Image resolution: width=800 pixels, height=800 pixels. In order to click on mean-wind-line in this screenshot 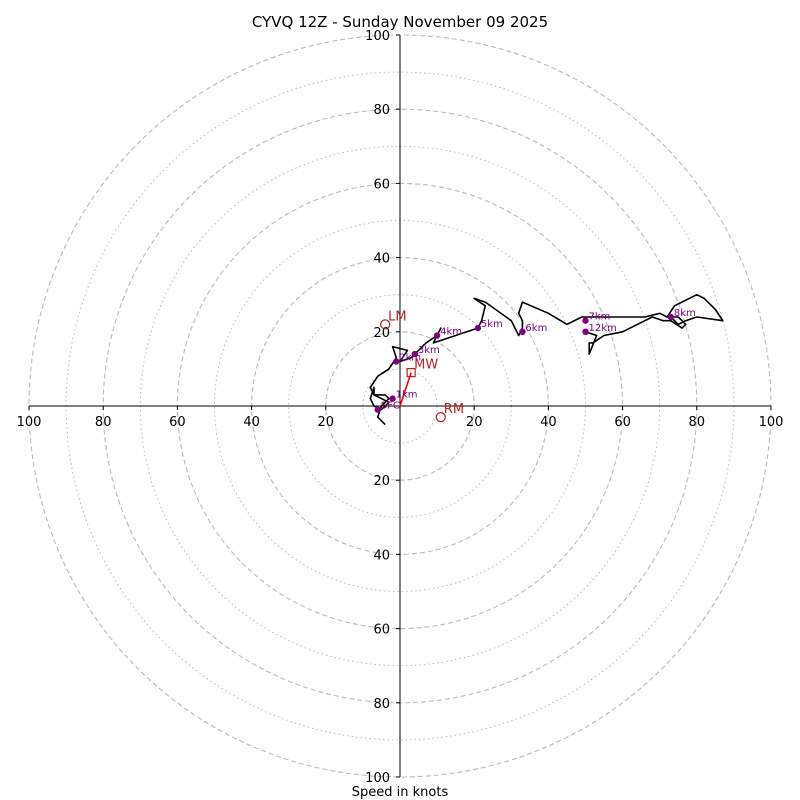, I will do `click(405, 389)`.